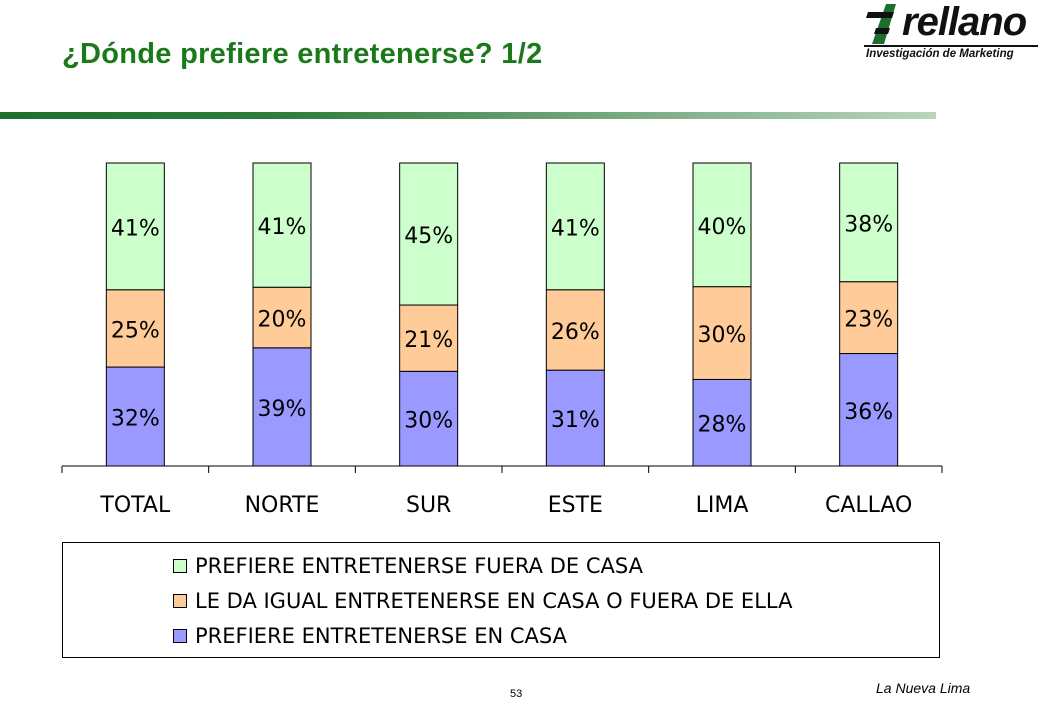 The width and height of the screenshot is (1040, 720). What do you see at coordinates (868, 505) in the screenshot?
I see `category-label-callao: CALLAO` at bounding box center [868, 505].